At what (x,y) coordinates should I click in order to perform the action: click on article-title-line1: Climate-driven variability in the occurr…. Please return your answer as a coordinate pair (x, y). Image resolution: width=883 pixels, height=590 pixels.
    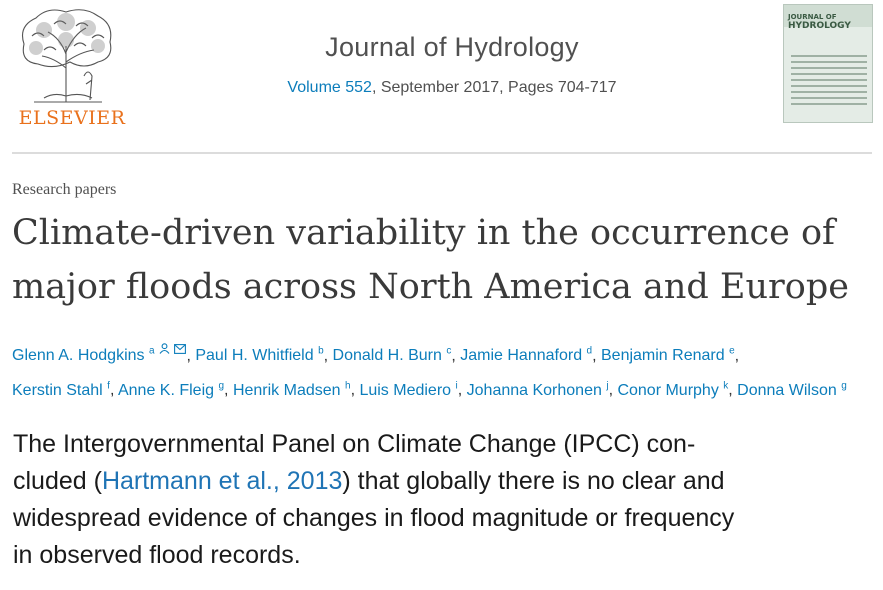
    Looking at the image, I should click on (423, 233).